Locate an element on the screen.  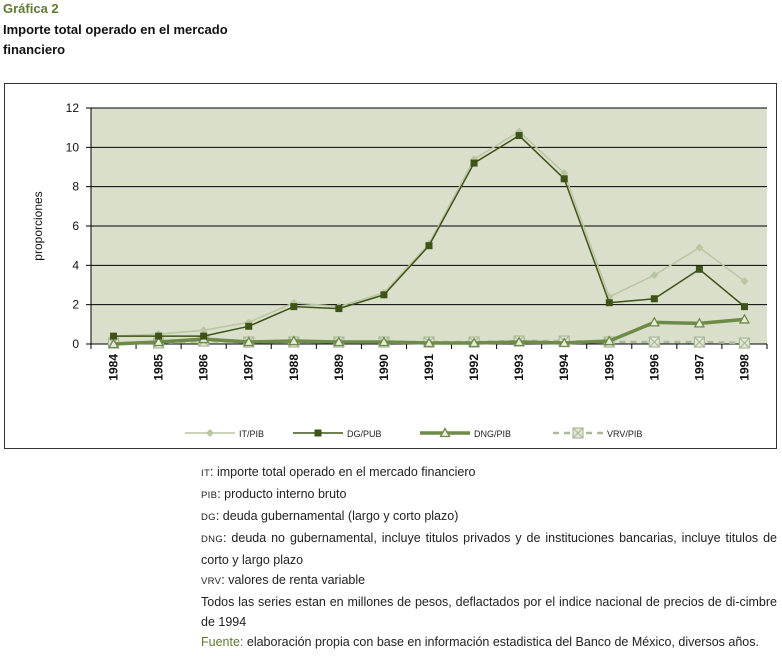
legend-marker-dgpub is located at coordinates (318, 433).